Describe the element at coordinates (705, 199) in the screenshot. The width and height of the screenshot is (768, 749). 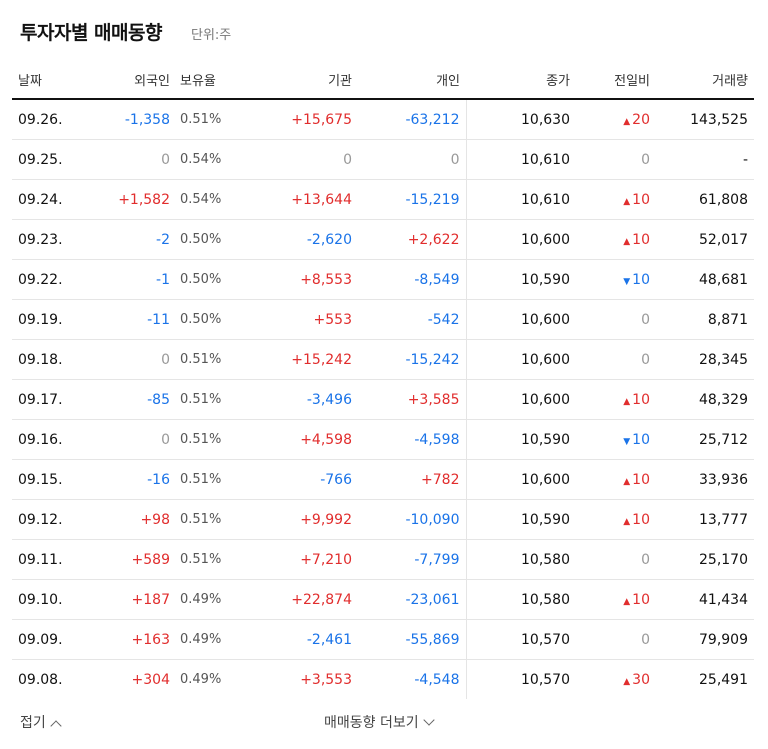
I see `volume-cell: 61,808` at that location.